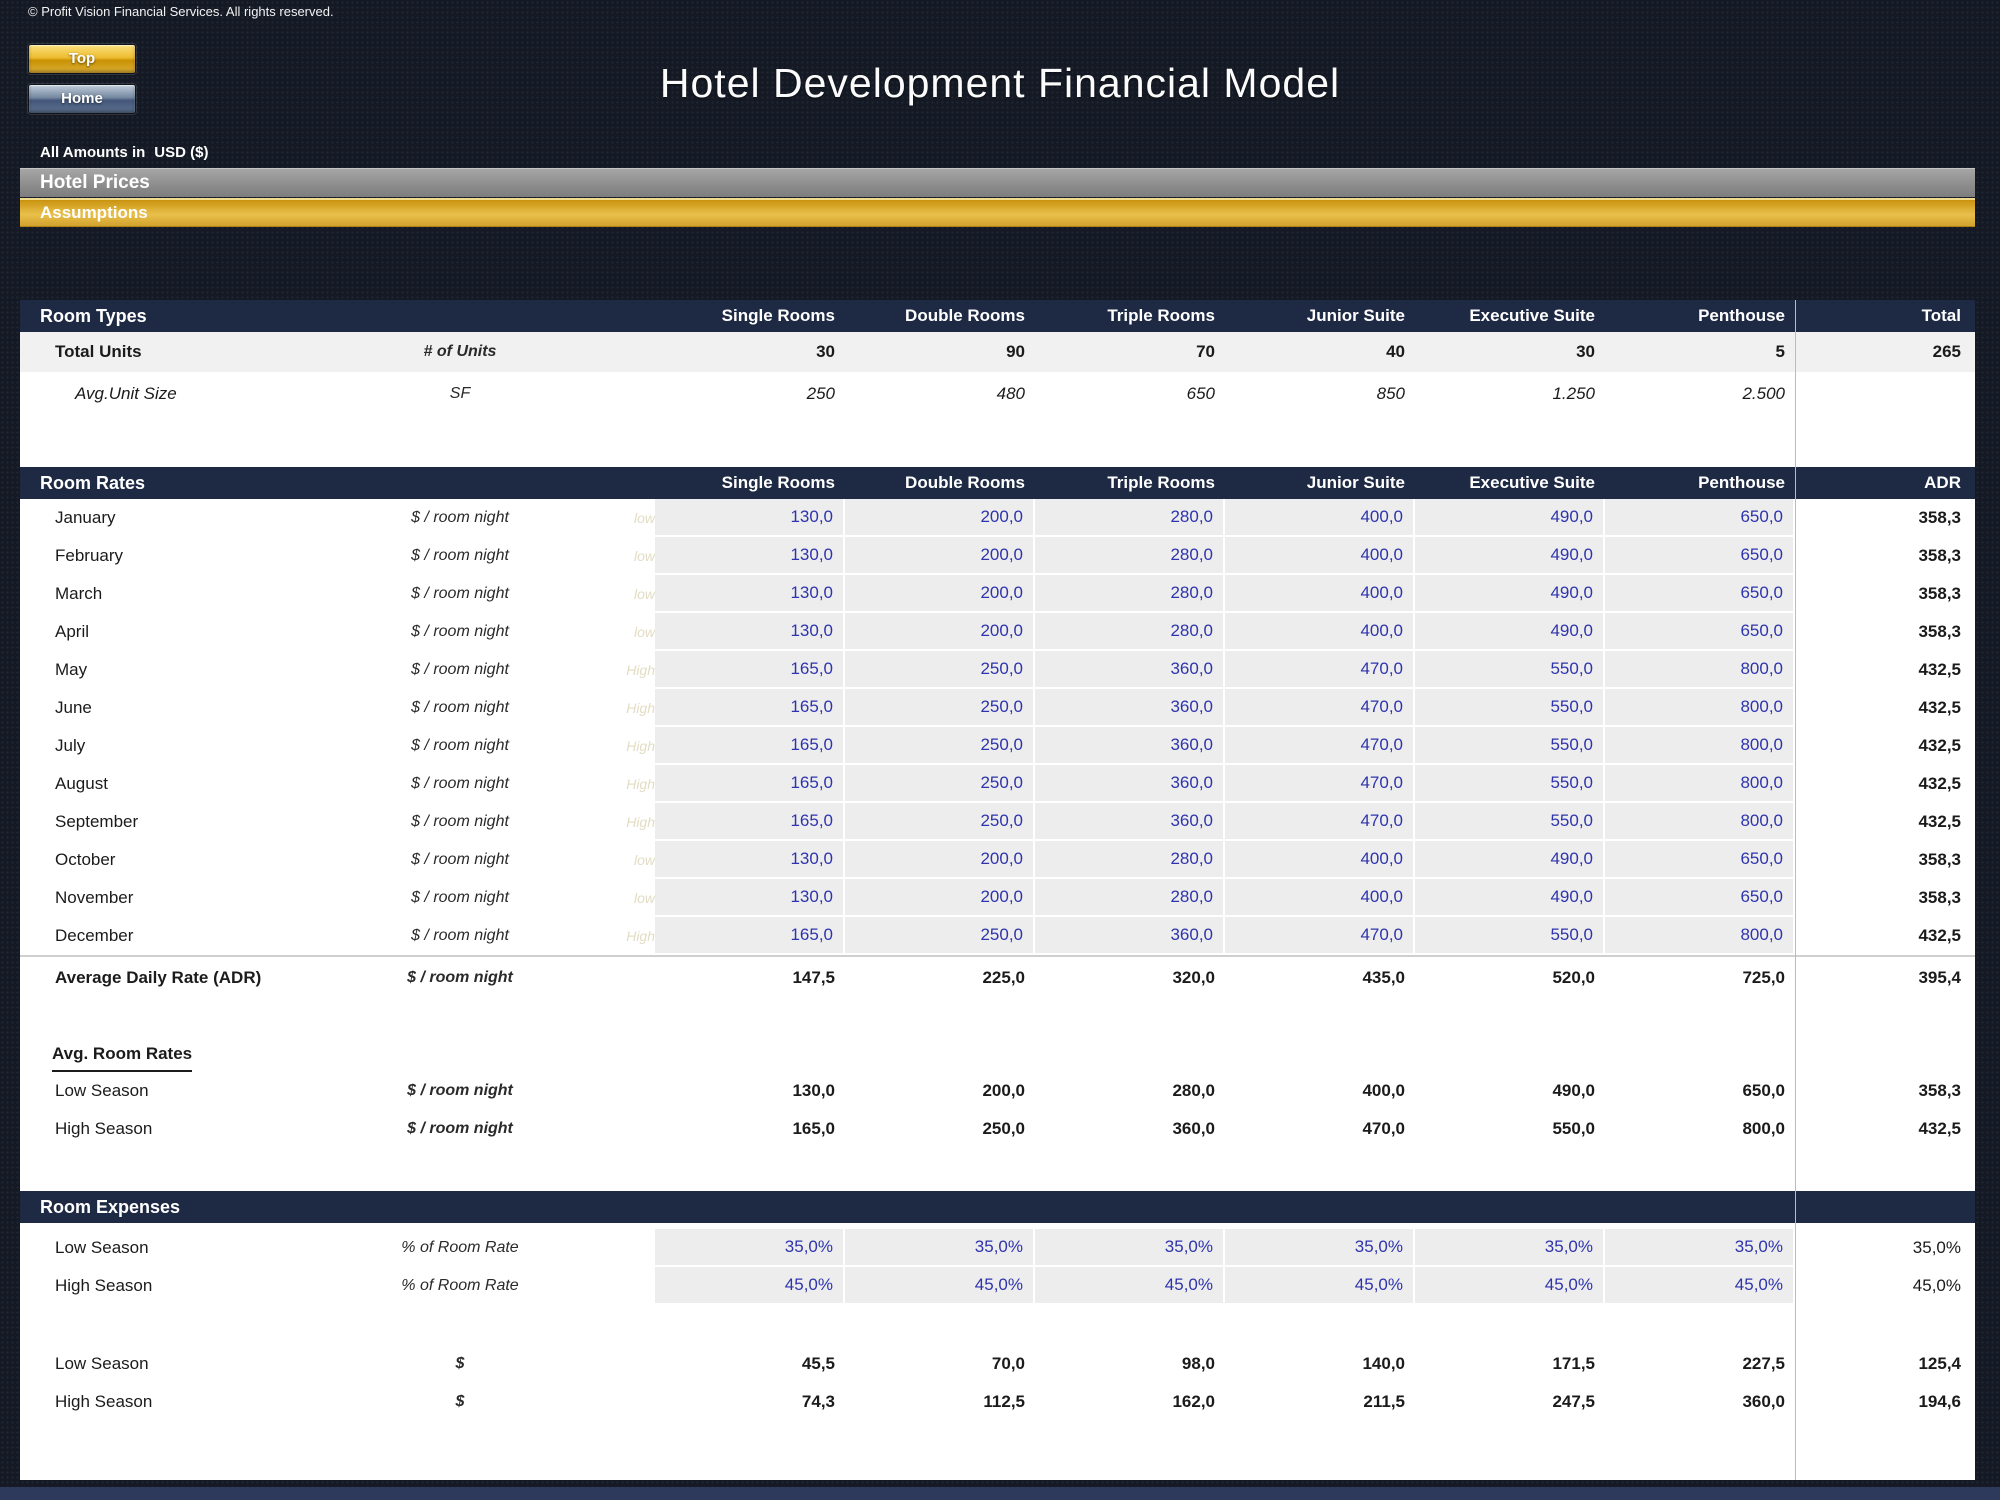  What do you see at coordinates (82, 59) in the screenshot?
I see `top-button: Top` at bounding box center [82, 59].